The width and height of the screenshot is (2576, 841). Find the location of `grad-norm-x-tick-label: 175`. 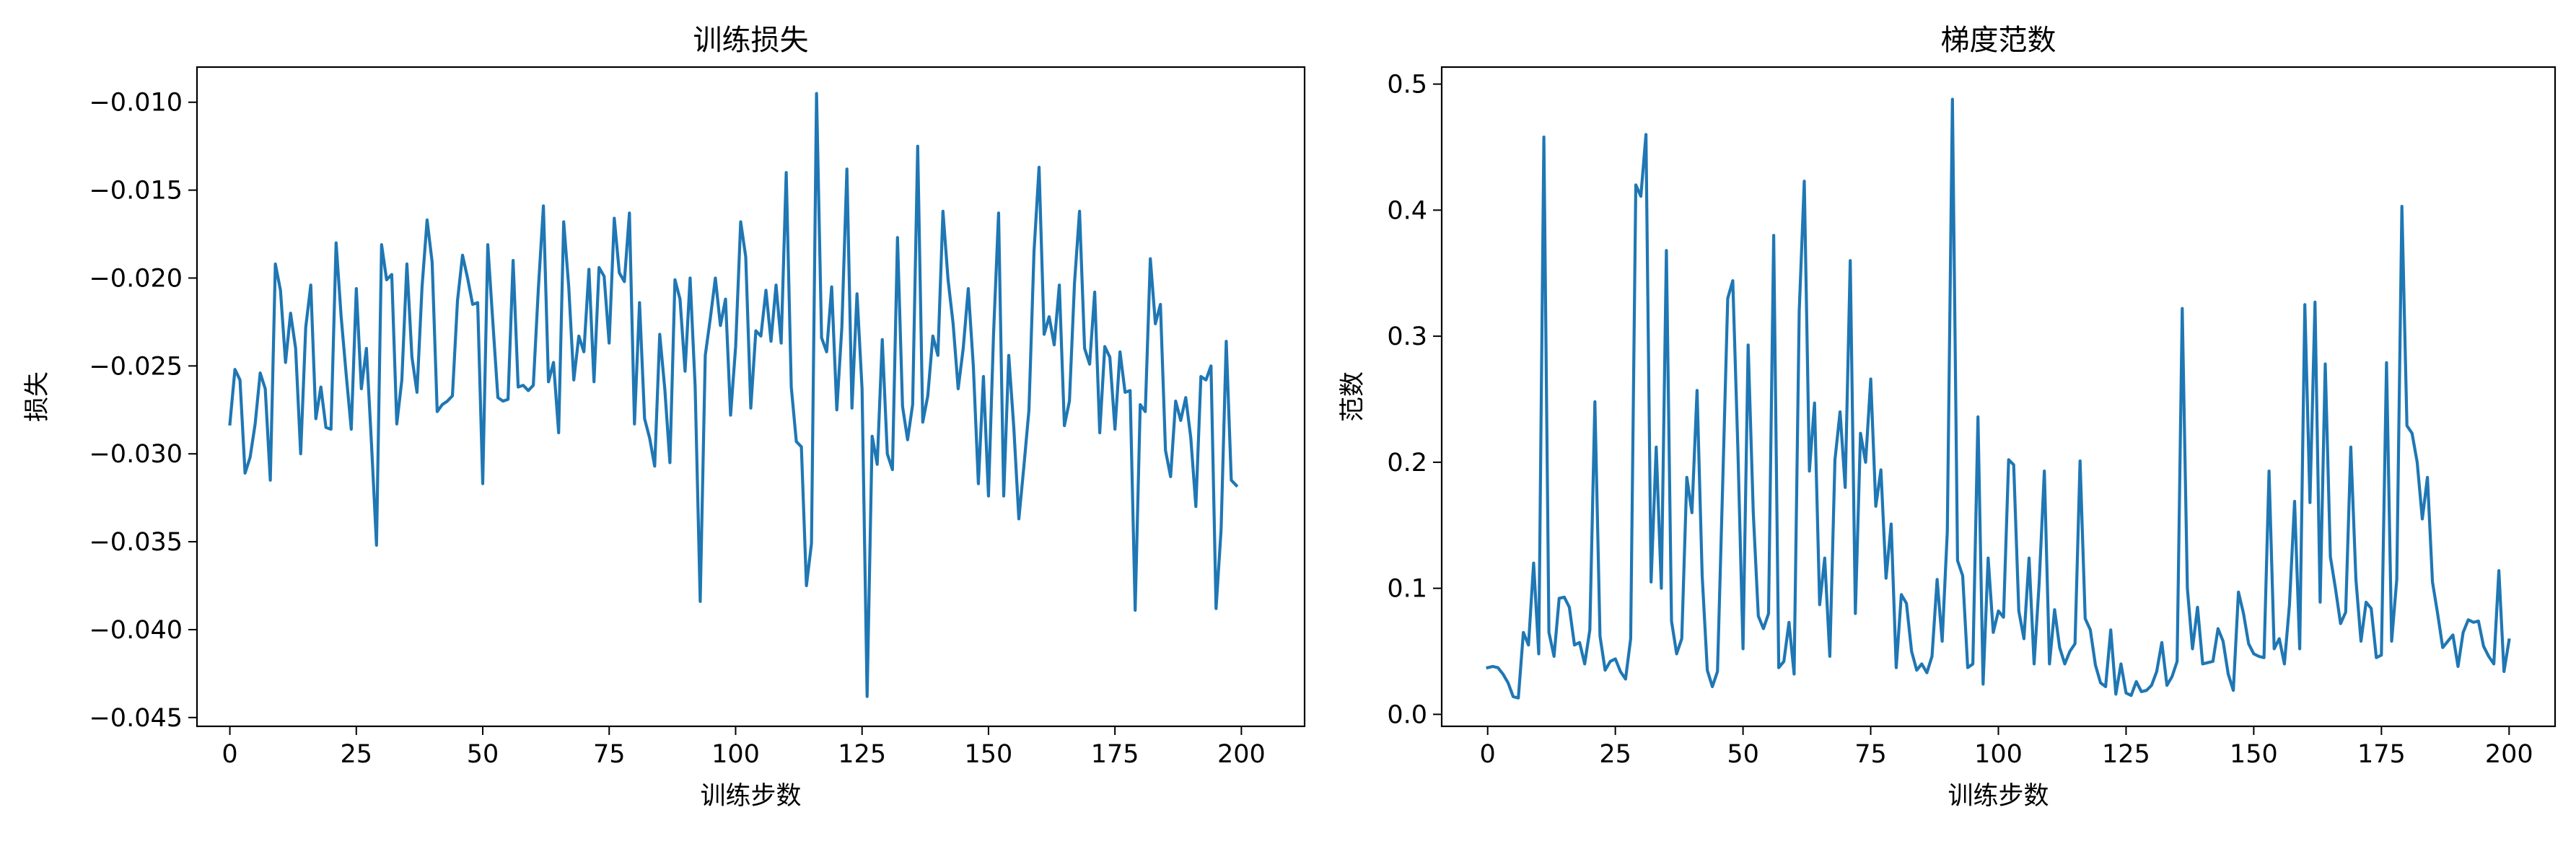

grad-norm-x-tick-label: 175 is located at coordinates (2381, 754).